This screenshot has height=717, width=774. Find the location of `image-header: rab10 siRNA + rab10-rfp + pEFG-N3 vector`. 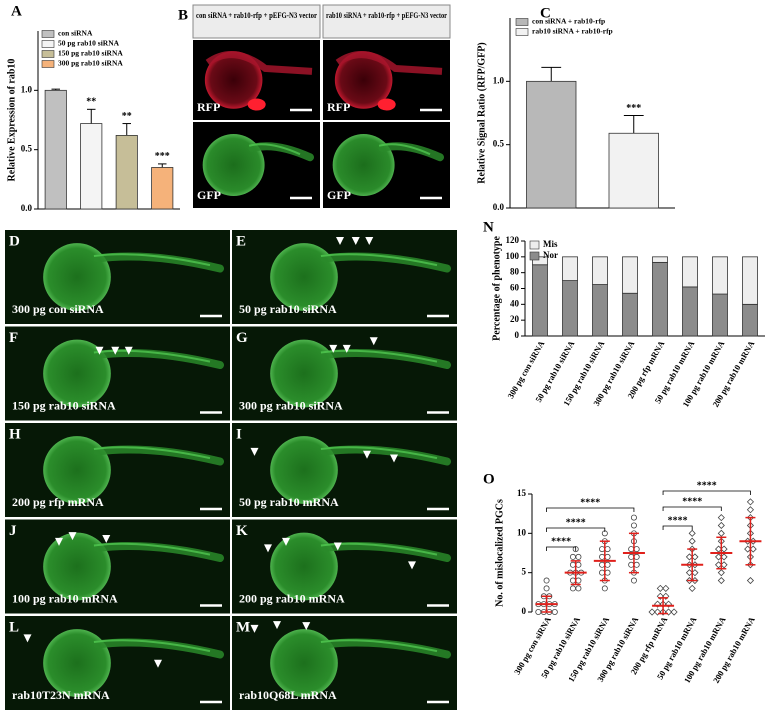

image-header: rab10 siRNA + rab10-rfp + pEFG-N3 vector is located at coordinates (386, 15).